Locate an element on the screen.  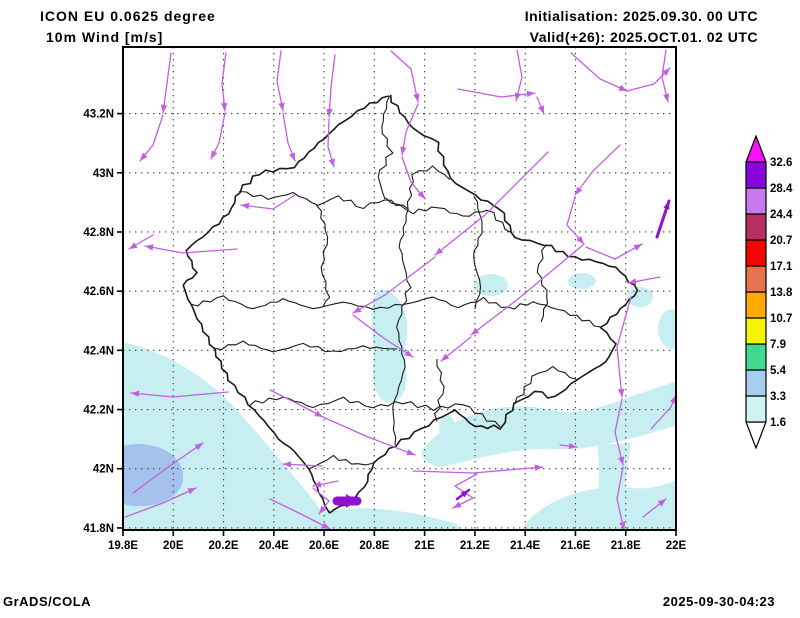
colorbar-level-label: 17.1 is located at coordinates (781, 267).